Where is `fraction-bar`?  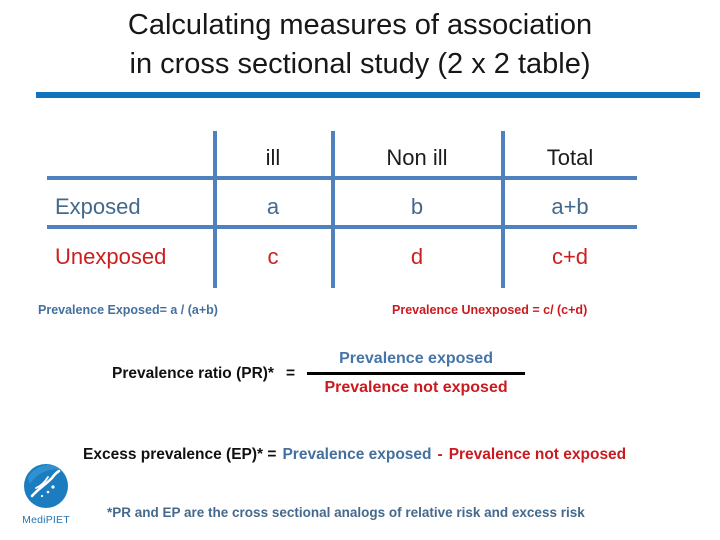
fraction-bar is located at coordinates (416, 373).